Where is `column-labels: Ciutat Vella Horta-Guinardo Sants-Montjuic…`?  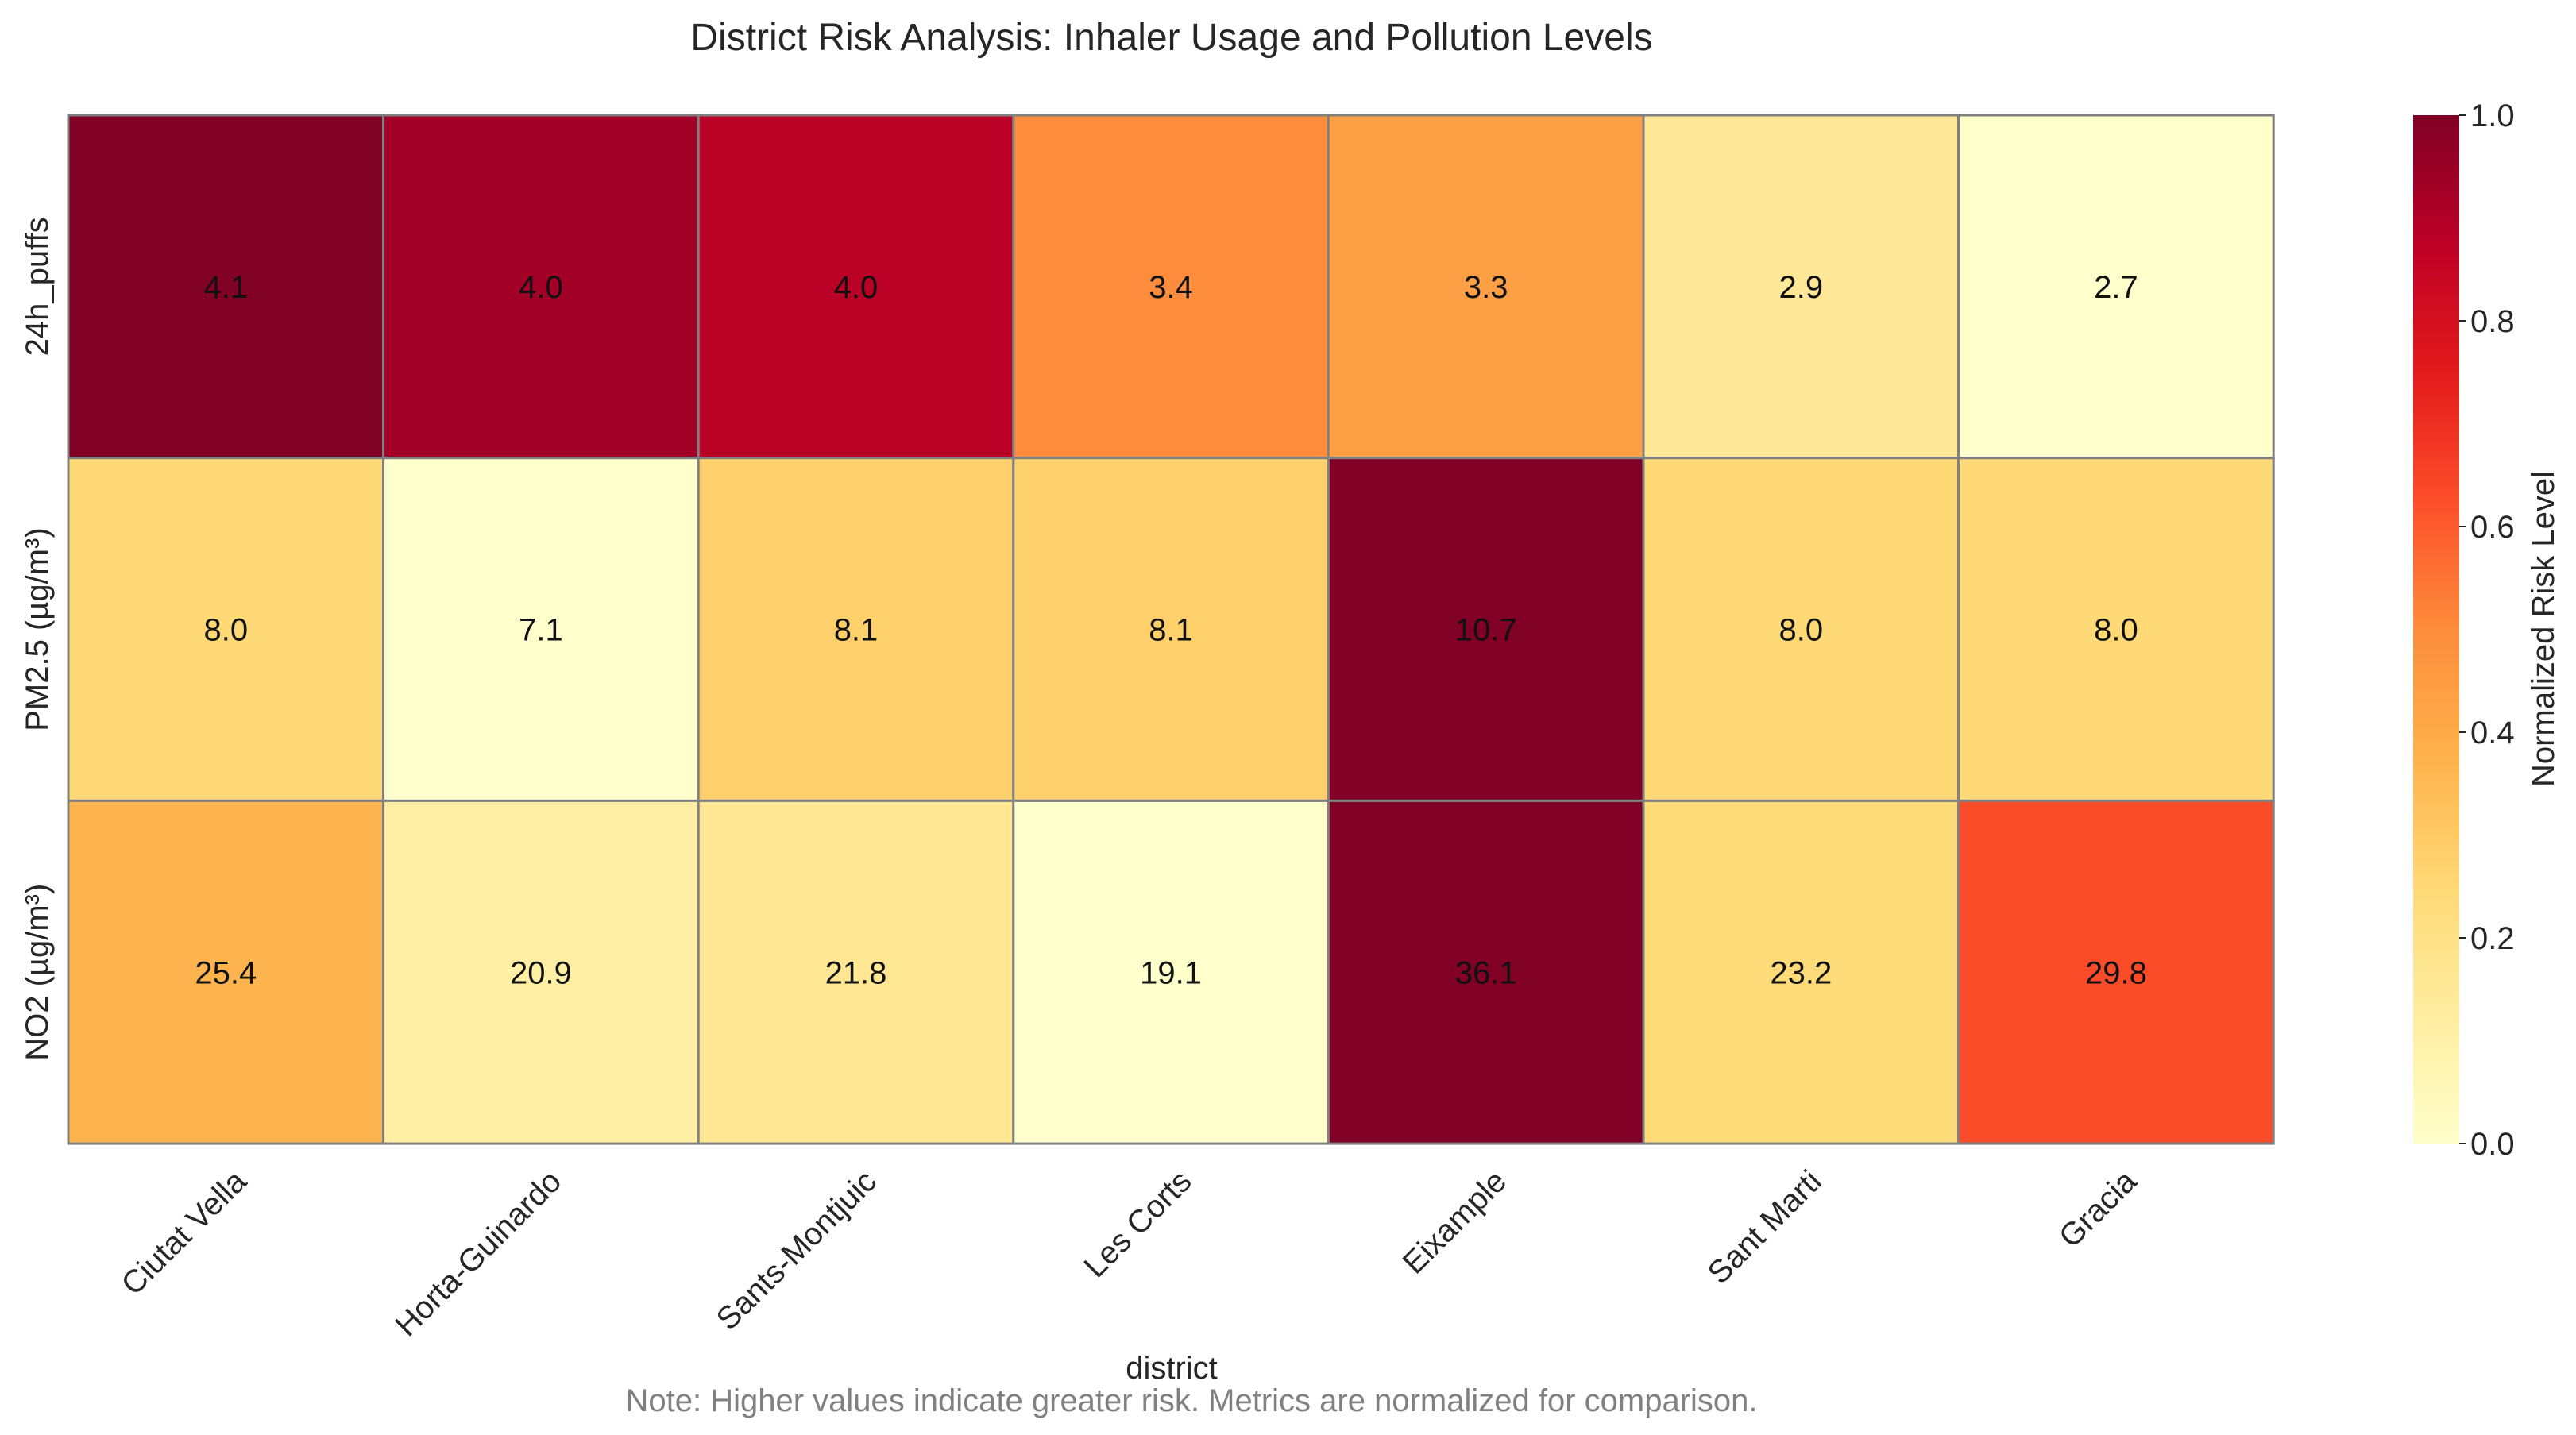
column-labels: Ciutat Vella Horta-Guinardo Sants-Montjuic… is located at coordinates (1128, 1253).